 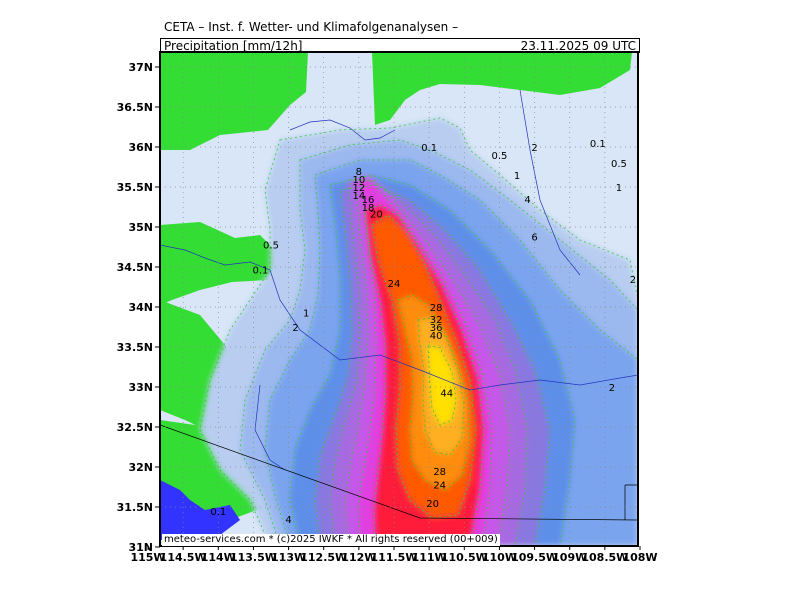 What do you see at coordinates (446, 394) in the screenshot?
I see `contour-label: 44` at bounding box center [446, 394].